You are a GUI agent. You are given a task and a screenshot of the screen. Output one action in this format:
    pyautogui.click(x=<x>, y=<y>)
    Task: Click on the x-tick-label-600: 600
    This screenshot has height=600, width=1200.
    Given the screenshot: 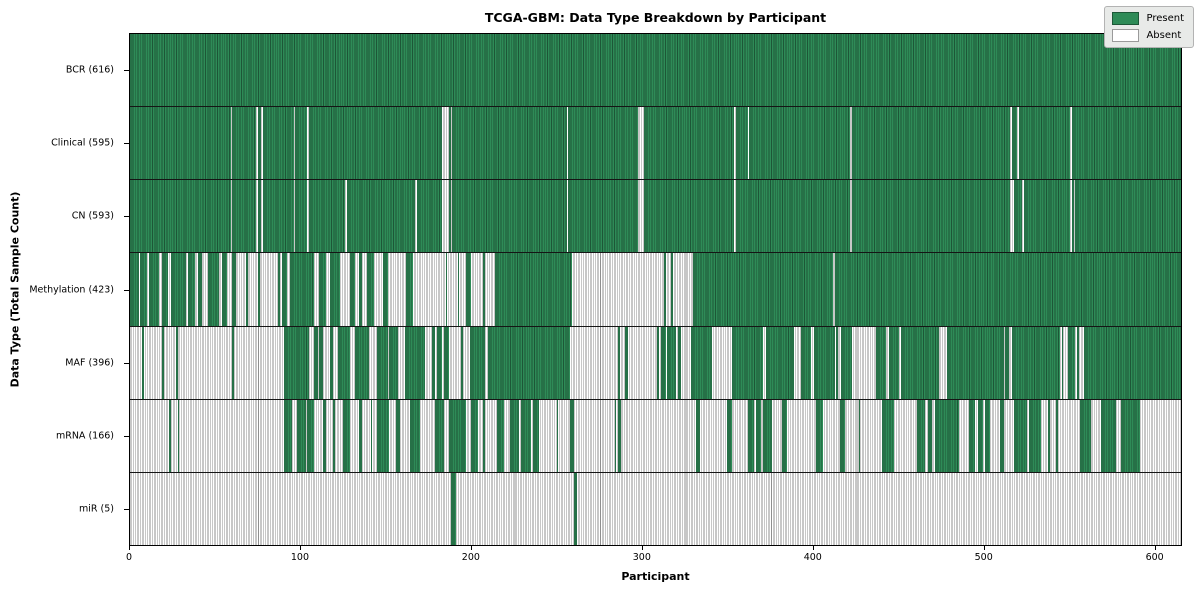 What is the action you would take?
    pyautogui.click(x=1154, y=557)
    